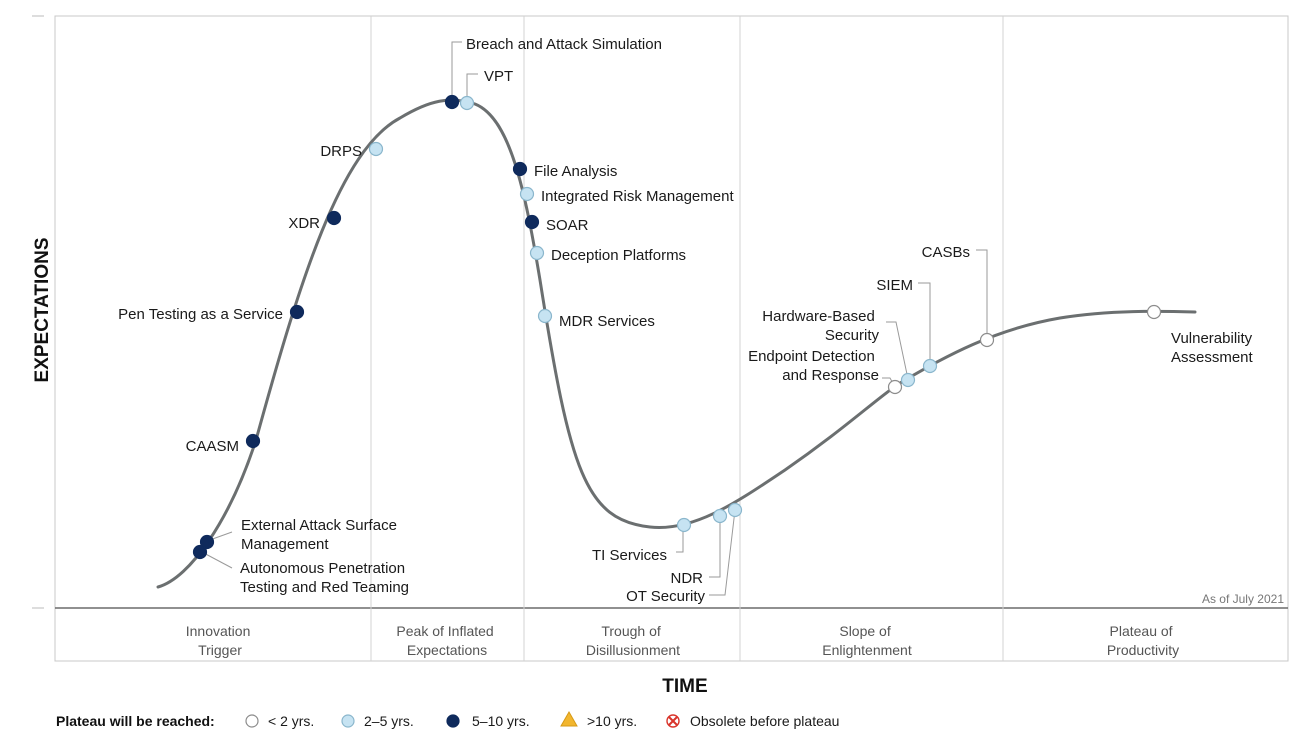 This screenshot has width=1308, height=754. What do you see at coordinates (867, 640) in the screenshot?
I see `phase-label-slope: Slope of Enlightenment` at bounding box center [867, 640].